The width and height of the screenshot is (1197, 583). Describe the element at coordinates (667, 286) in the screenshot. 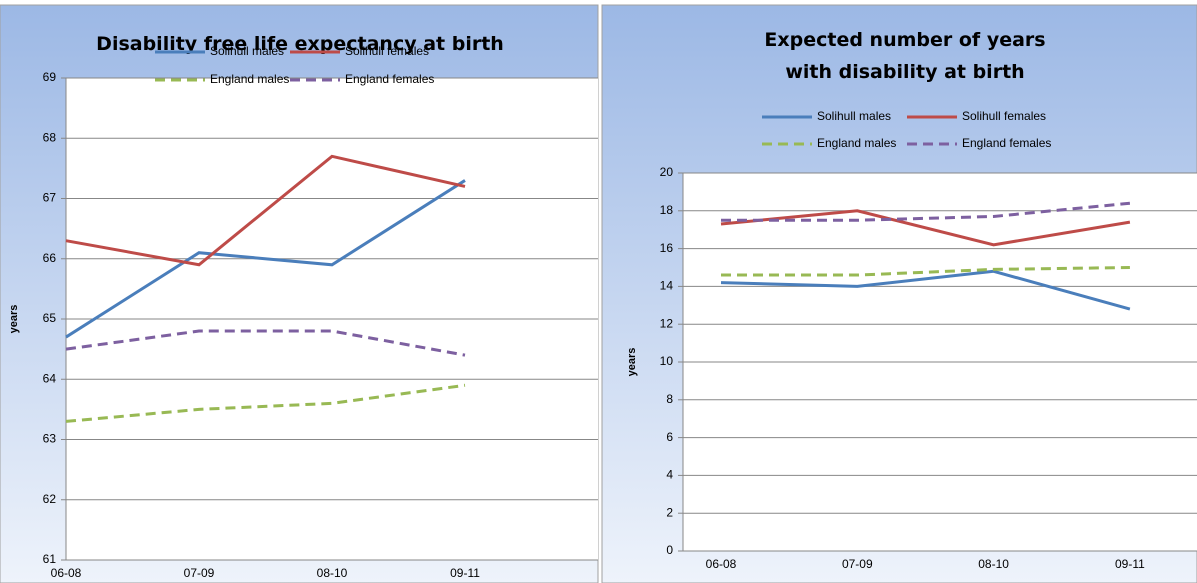

I see `y-tick-label: 14` at that location.